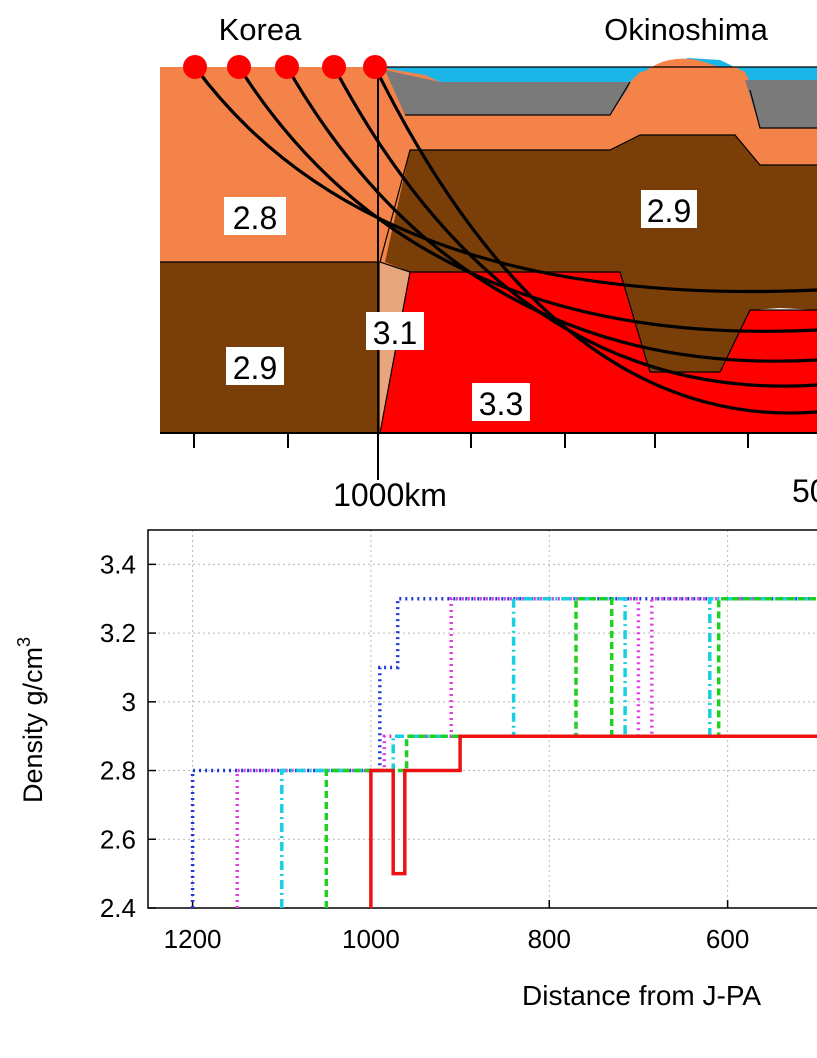 The height and width of the screenshot is (1058, 817). What do you see at coordinates (390, 495) in the screenshot?
I see `distance-label: 1000km` at bounding box center [390, 495].